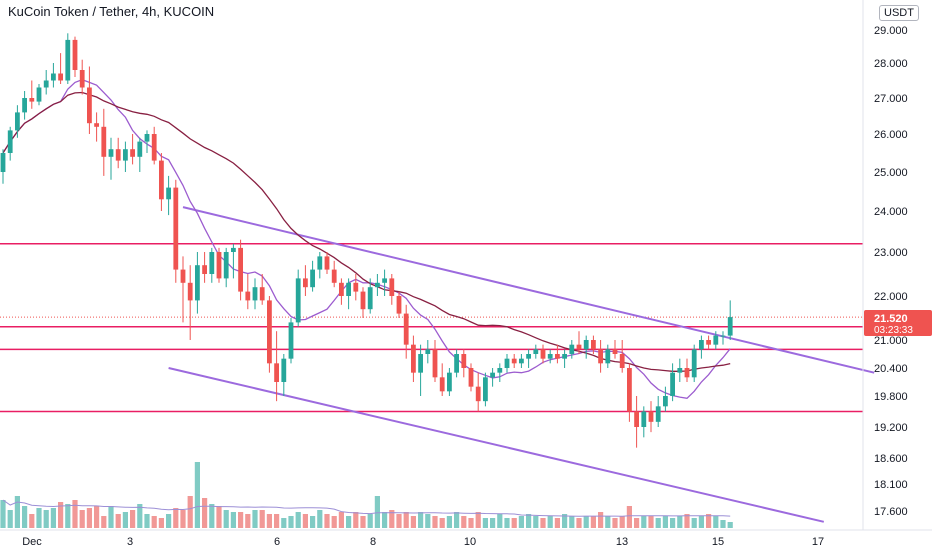 Image resolution: width=932 pixels, height=550 pixels. I want to click on time-tick-label: Dec, so click(32, 542).